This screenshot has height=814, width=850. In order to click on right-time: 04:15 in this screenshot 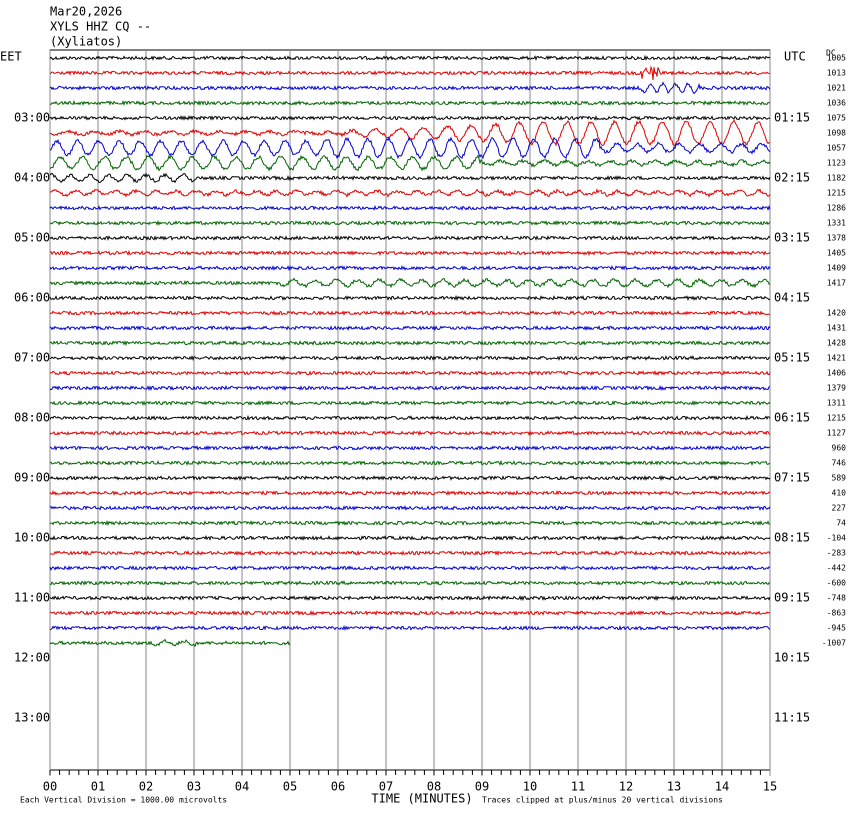, I will do `click(792, 298)`.